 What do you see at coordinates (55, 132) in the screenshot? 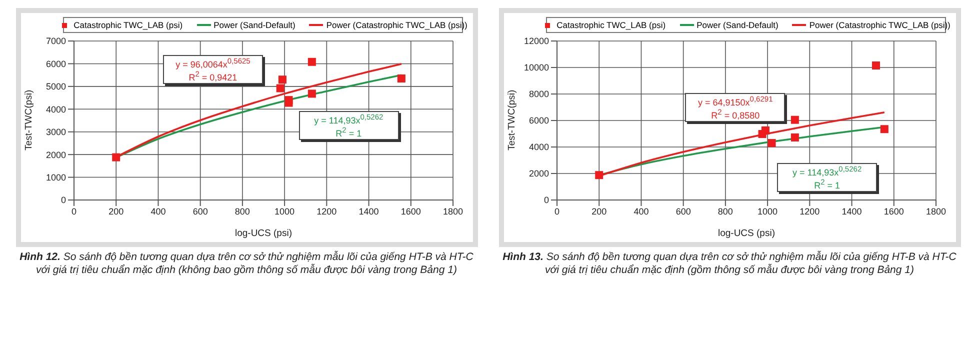
I see `y-tick-label: 3000` at bounding box center [55, 132].